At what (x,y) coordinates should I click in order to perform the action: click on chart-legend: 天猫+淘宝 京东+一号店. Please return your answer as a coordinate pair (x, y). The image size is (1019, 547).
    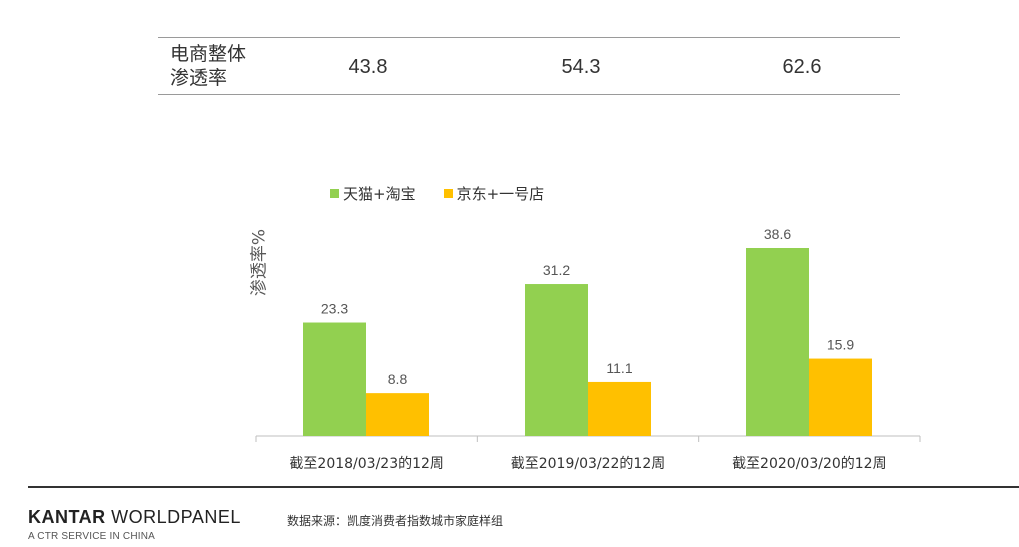
    Looking at the image, I should click on (451, 193).